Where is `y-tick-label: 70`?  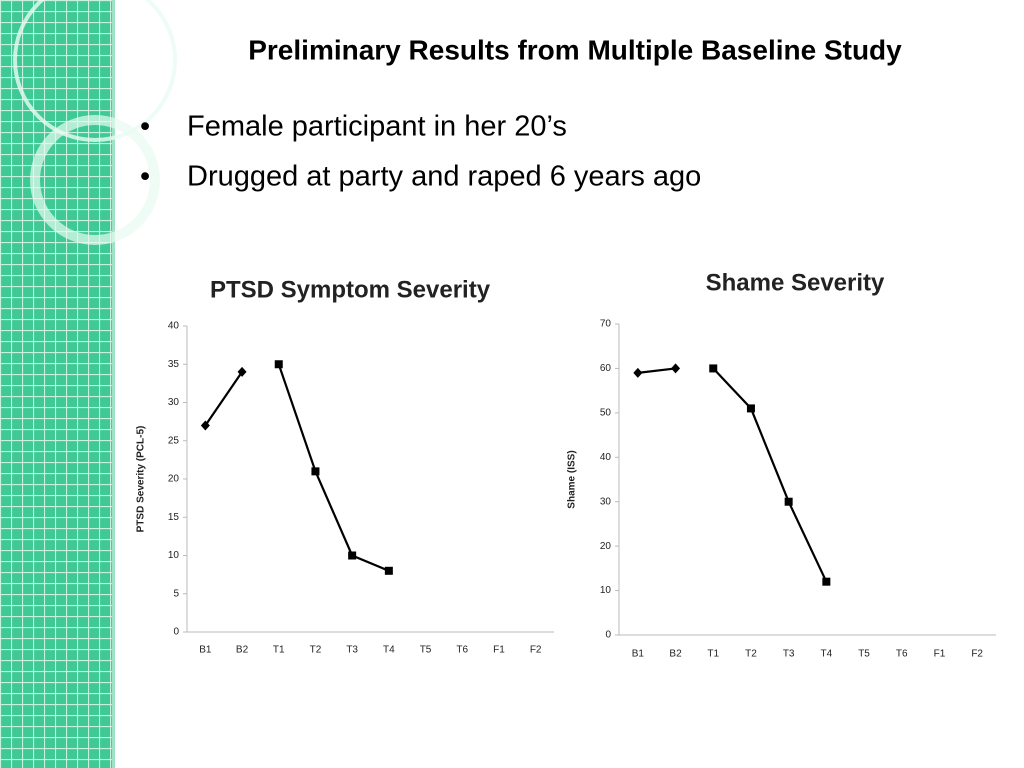
y-tick-label: 70 is located at coordinates (606, 324).